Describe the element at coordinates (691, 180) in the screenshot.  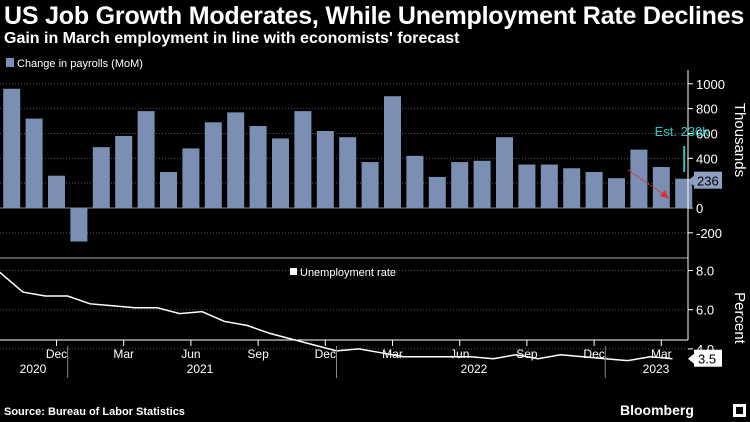
I see `bar-last-value-pointer` at that location.